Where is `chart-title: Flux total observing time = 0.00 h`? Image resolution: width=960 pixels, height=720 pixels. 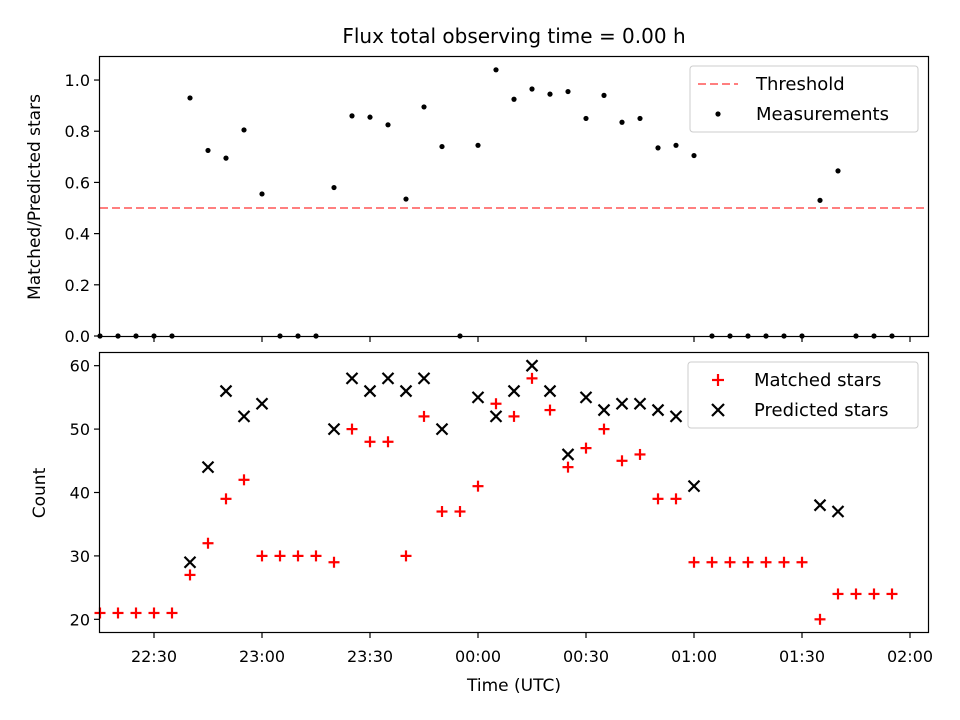 chart-title: Flux total observing time = 0.00 h is located at coordinates (513, 36).